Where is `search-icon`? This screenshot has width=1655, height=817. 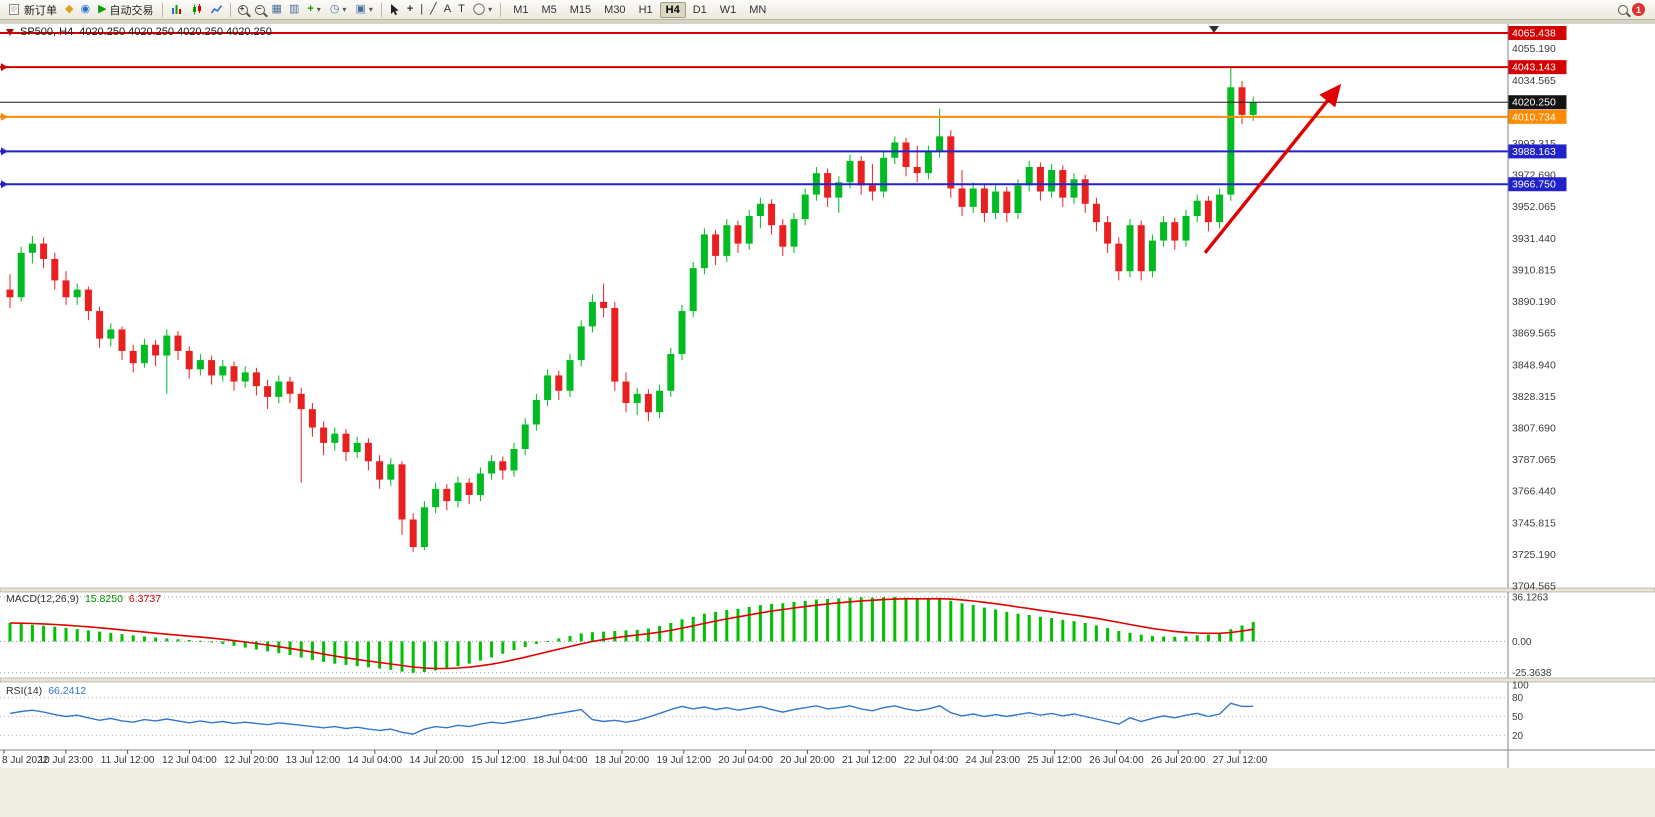
search-icon is located at coordinates (1623, 9).